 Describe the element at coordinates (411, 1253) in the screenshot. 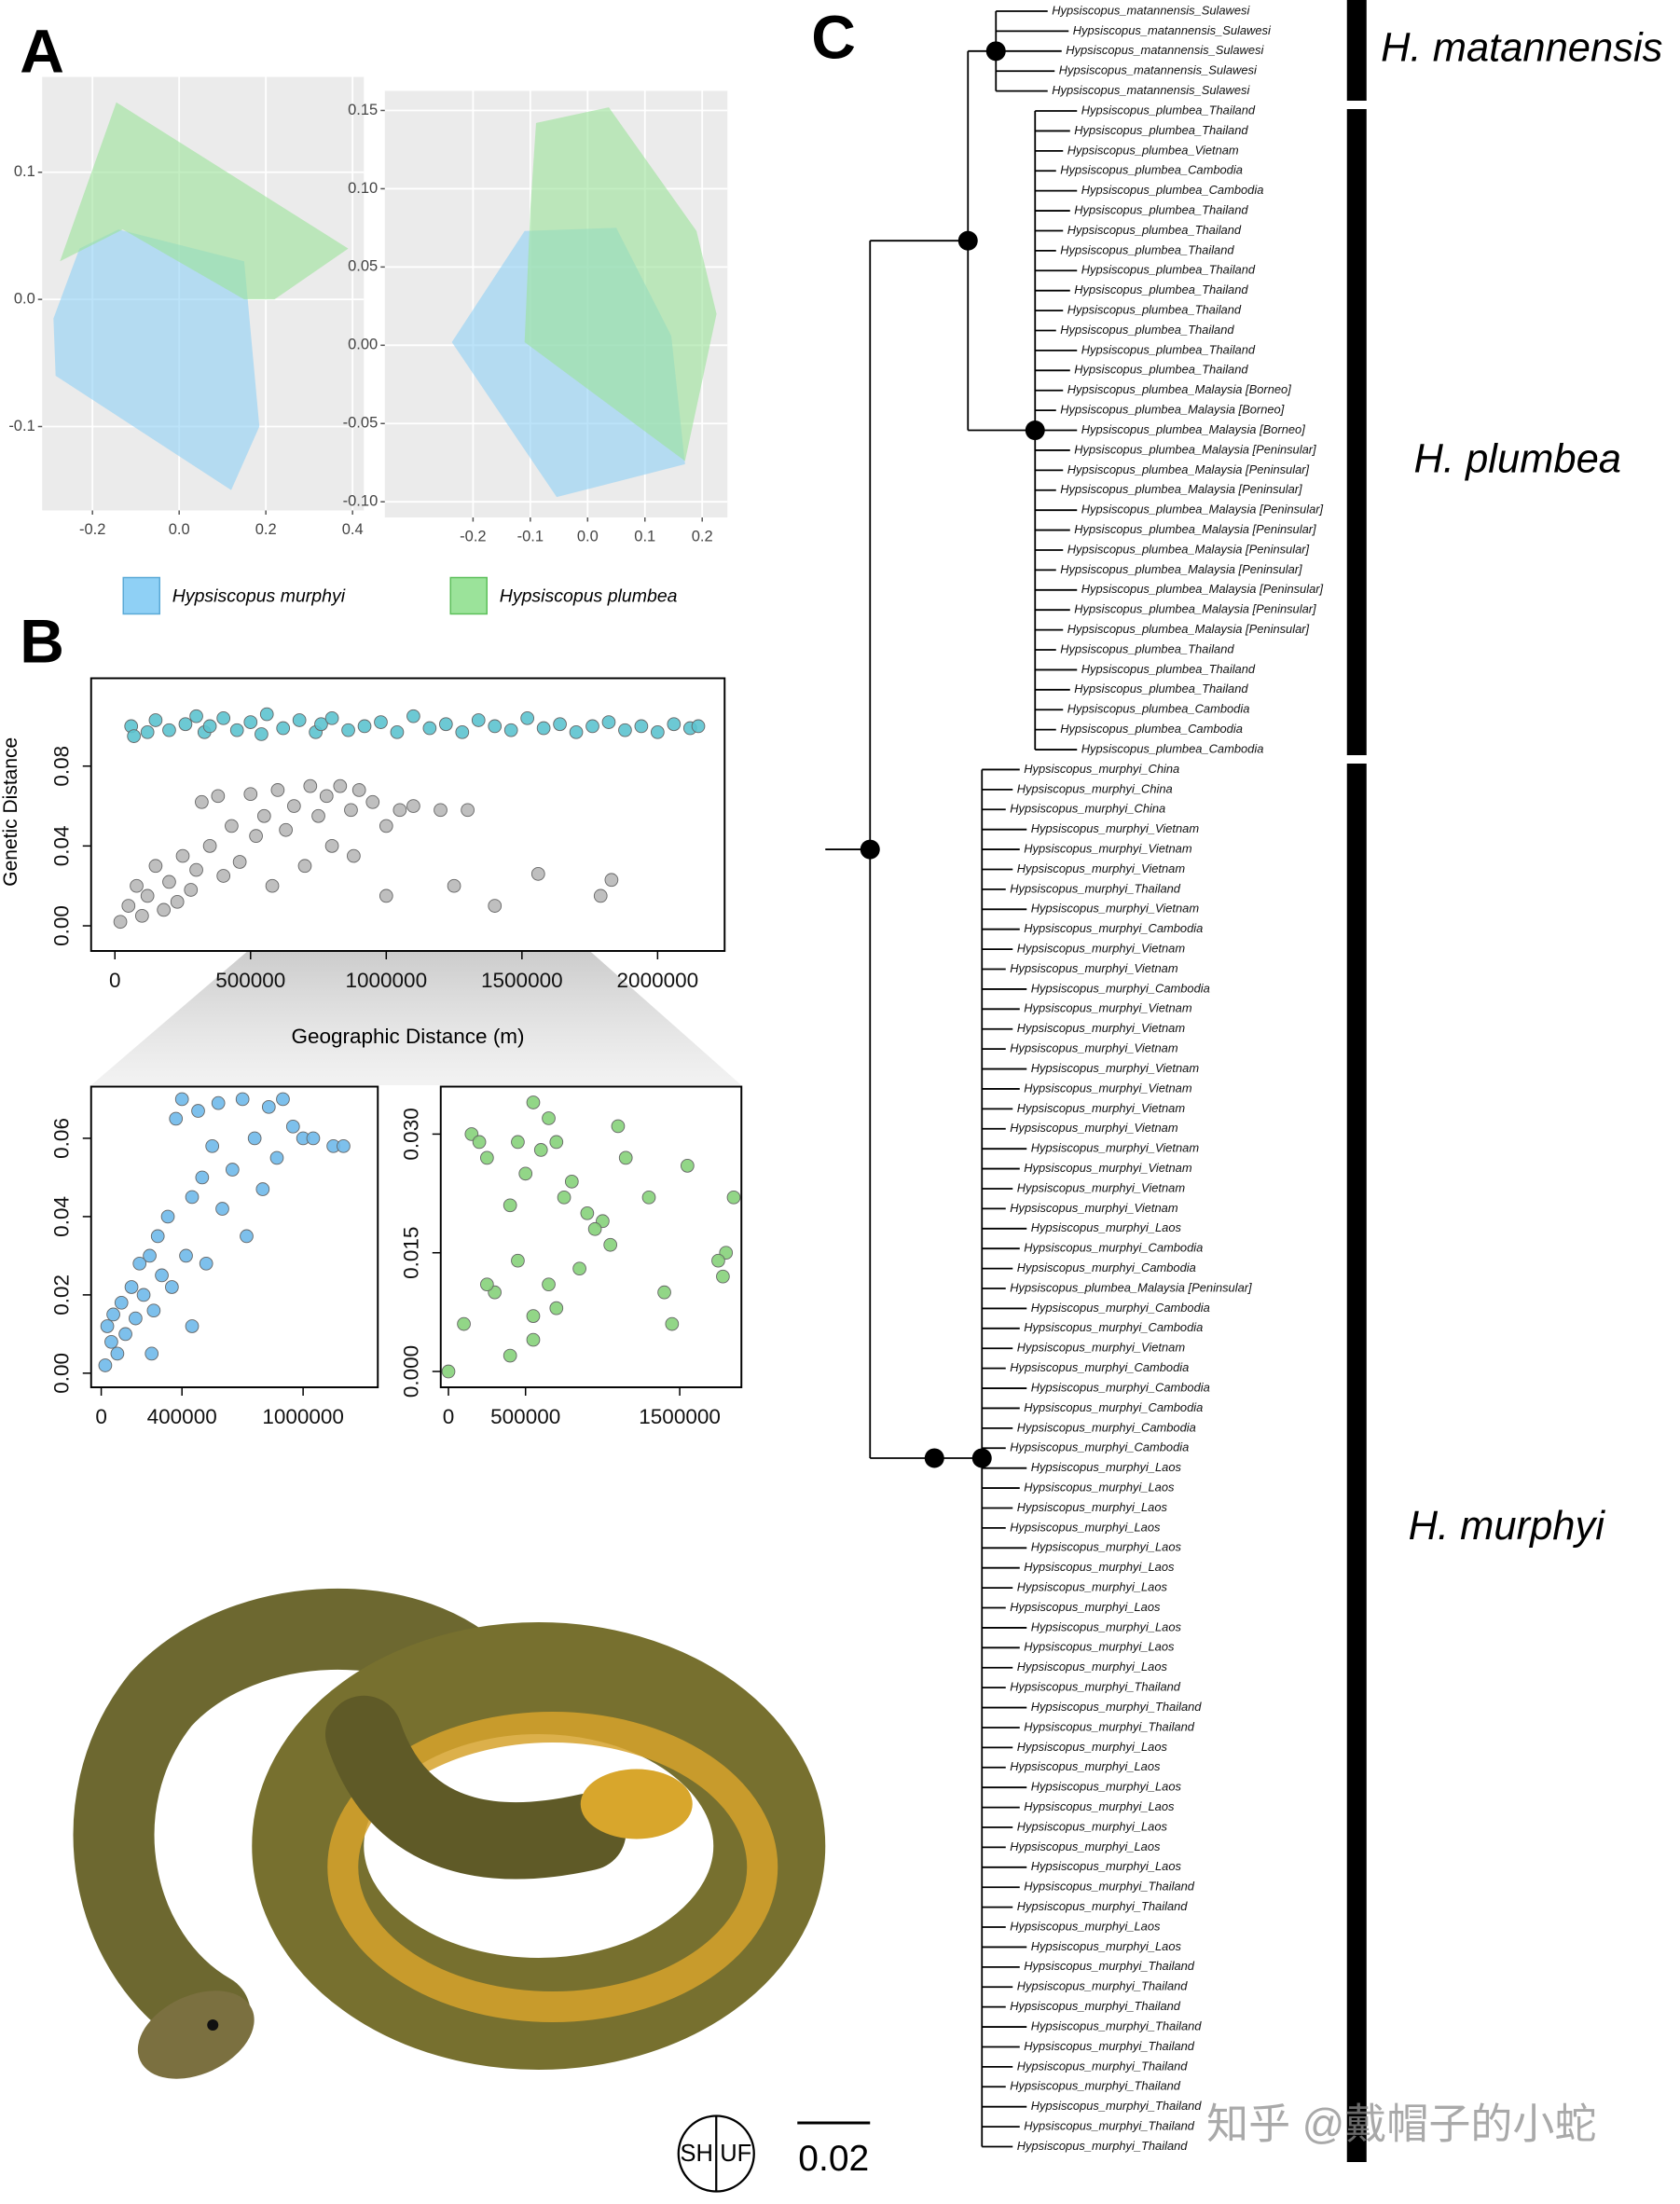

I see `y-tick-label: 0.015` at that location.